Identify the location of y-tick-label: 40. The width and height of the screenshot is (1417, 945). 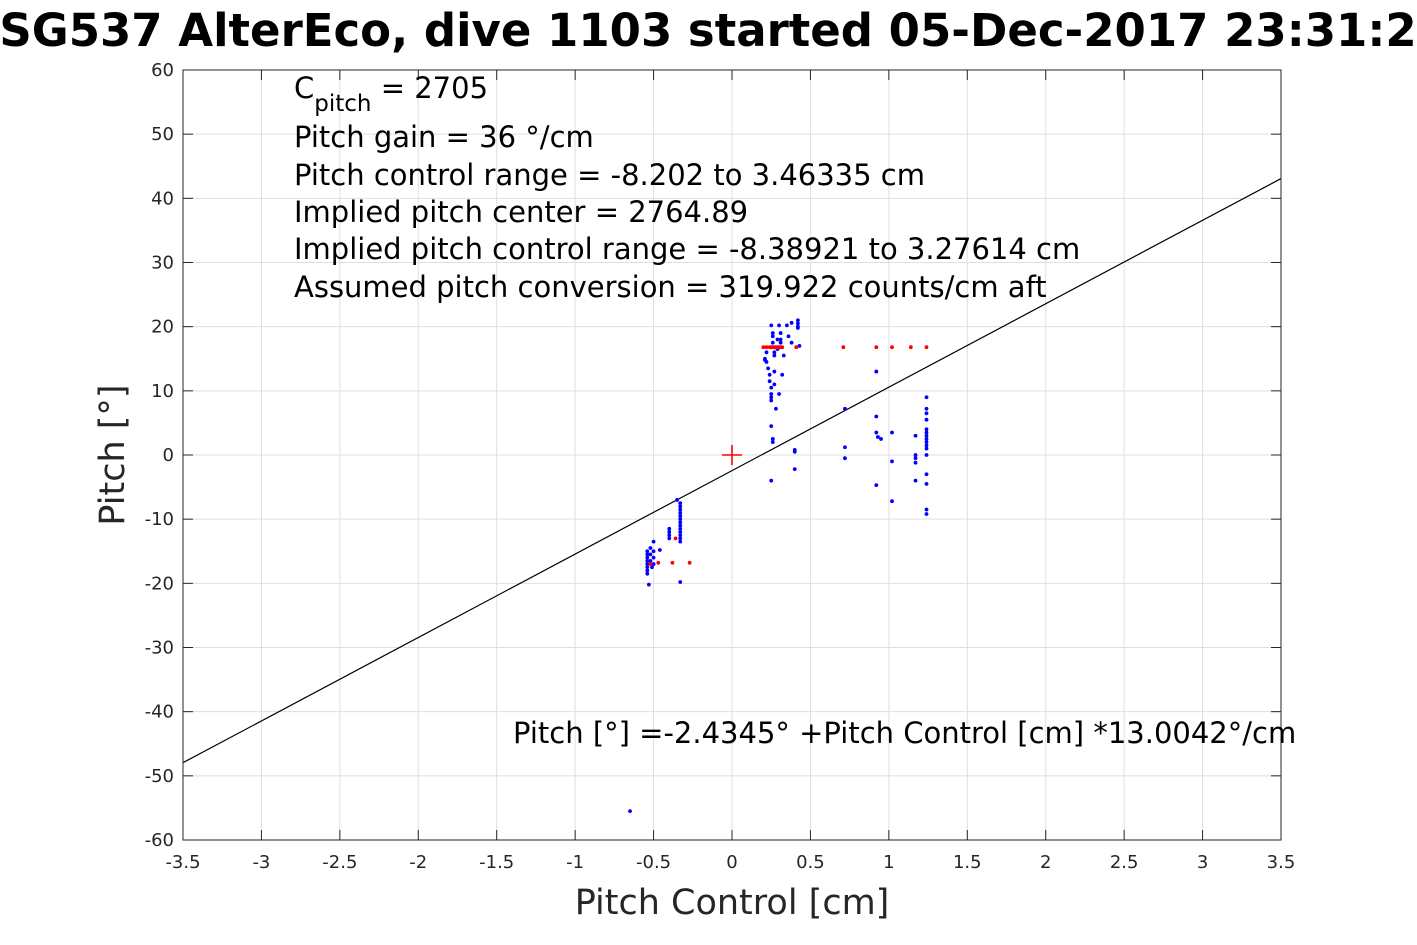
(162, 198).